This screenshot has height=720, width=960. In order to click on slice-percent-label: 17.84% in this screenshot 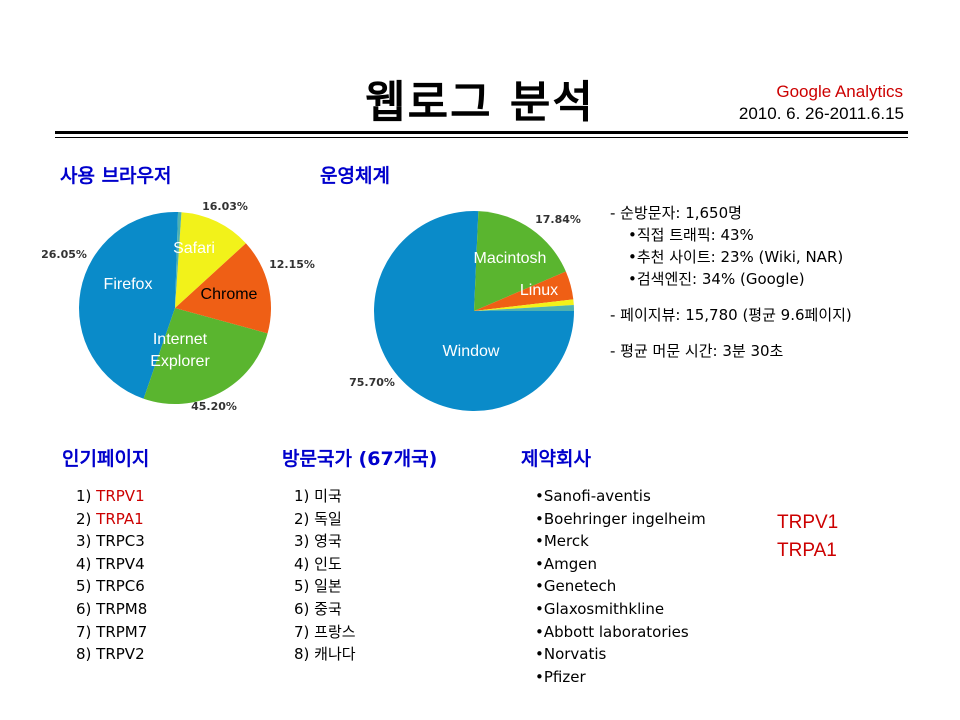, I will do `click(558, 219)`.